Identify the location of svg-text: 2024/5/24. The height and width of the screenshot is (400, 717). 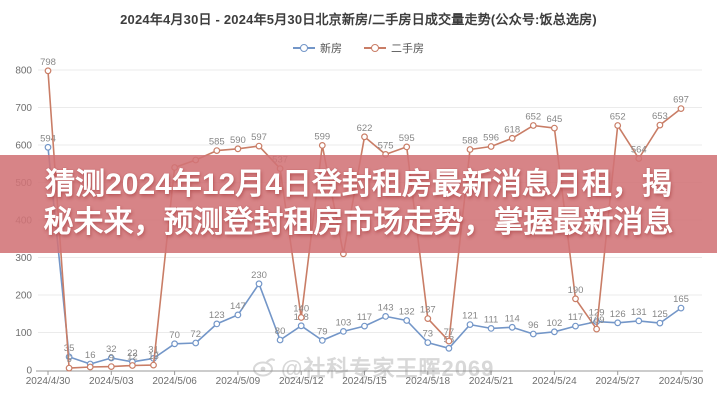
(554, 381).